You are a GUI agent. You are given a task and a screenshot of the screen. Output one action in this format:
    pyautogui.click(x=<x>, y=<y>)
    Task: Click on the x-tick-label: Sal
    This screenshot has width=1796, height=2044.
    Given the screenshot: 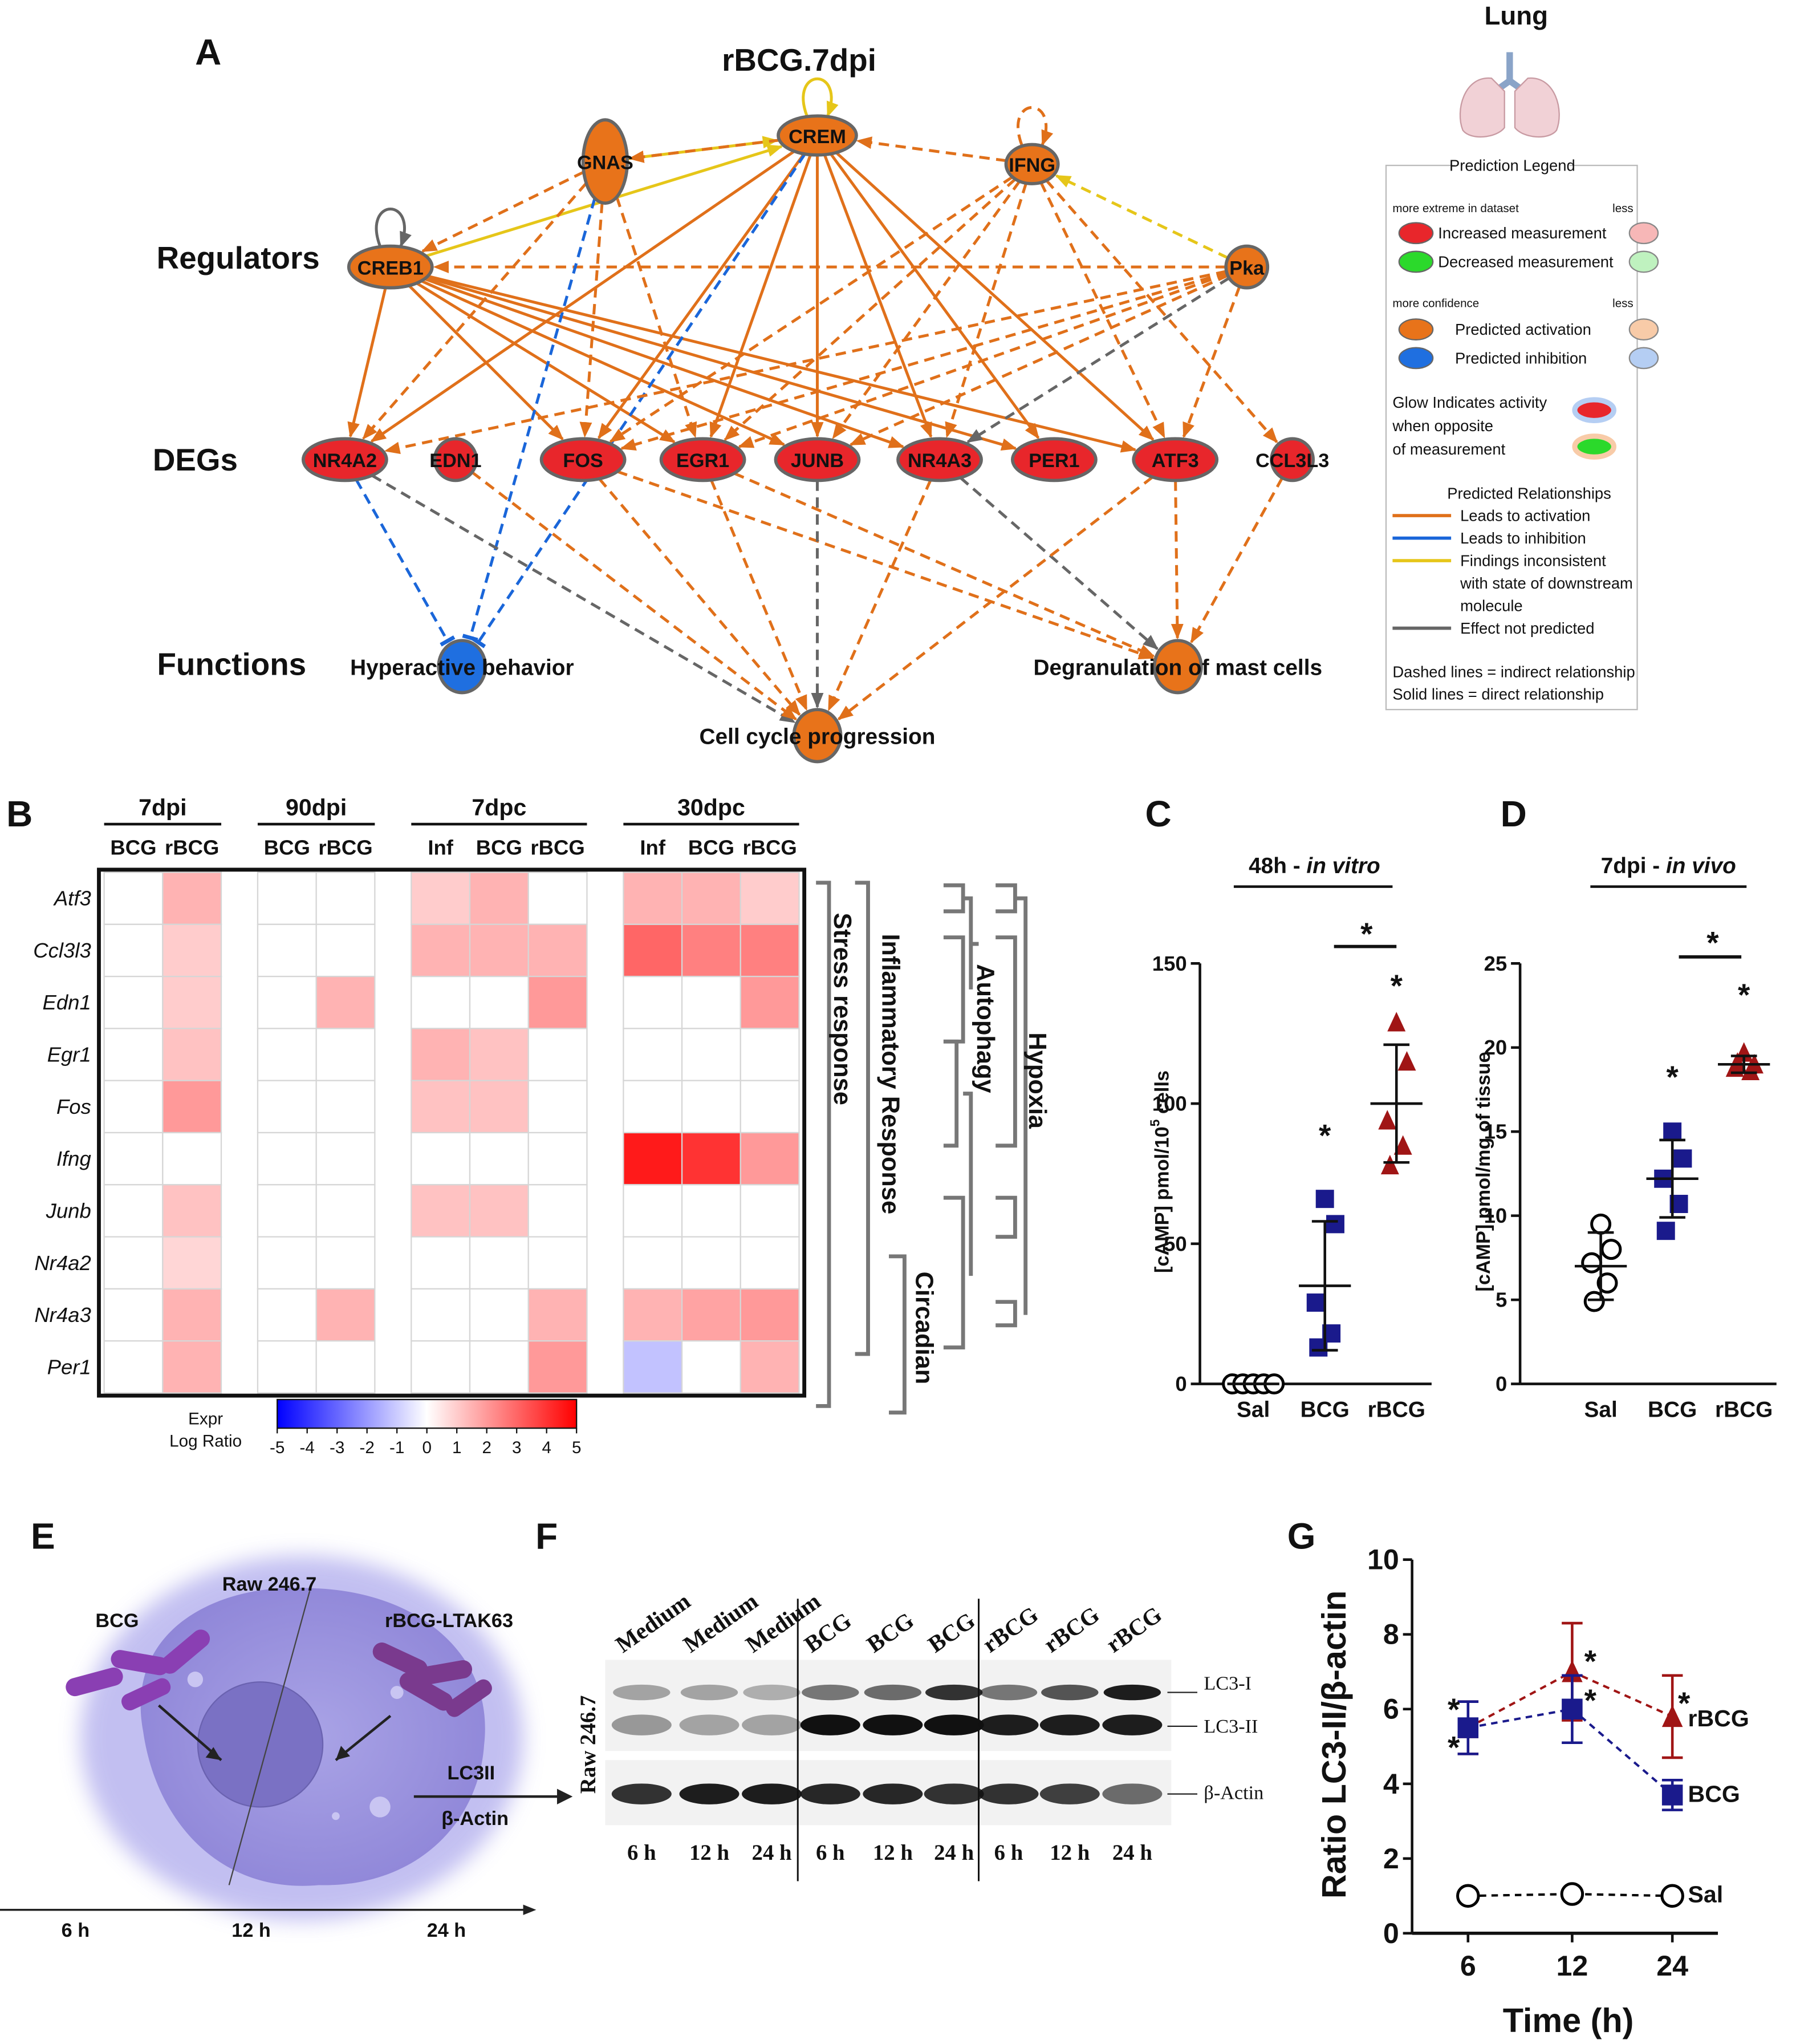 What is the action you would take?
    pyautogui.click(x=1600, y=1410)
    